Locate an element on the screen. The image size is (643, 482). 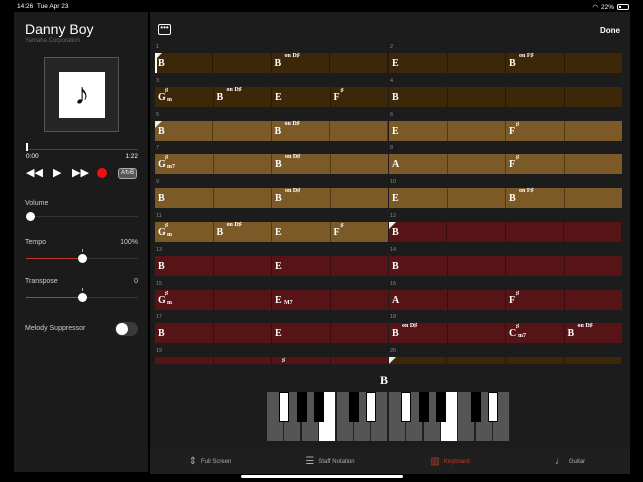
record-button is located at coordinates (102, 173).